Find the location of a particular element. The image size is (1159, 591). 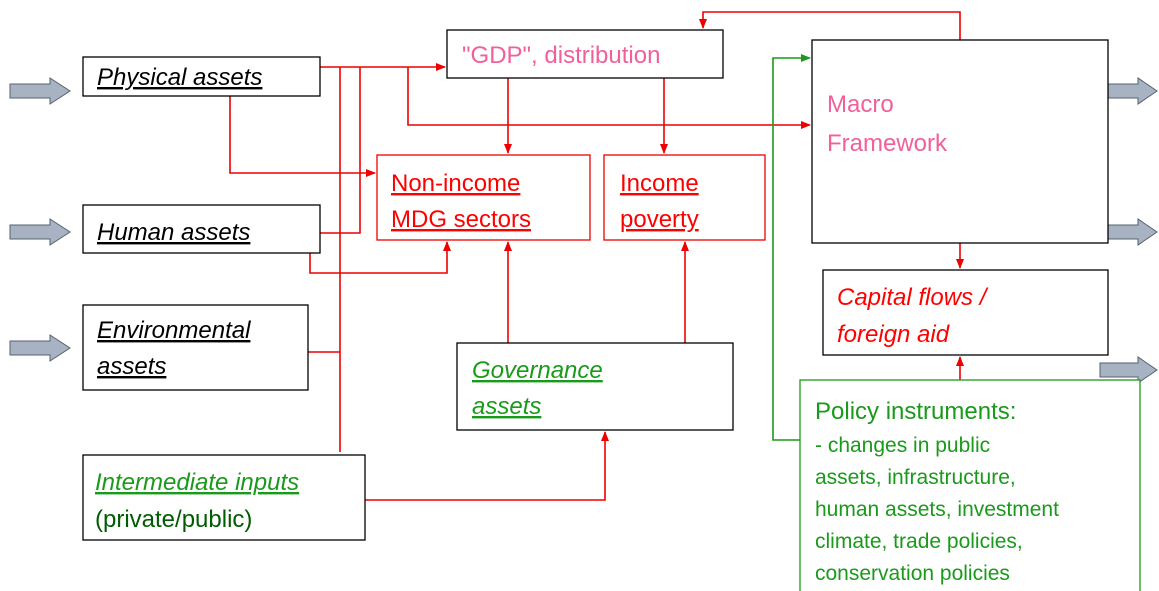

node-label: conservation policies is located at coordinates (912, 573).